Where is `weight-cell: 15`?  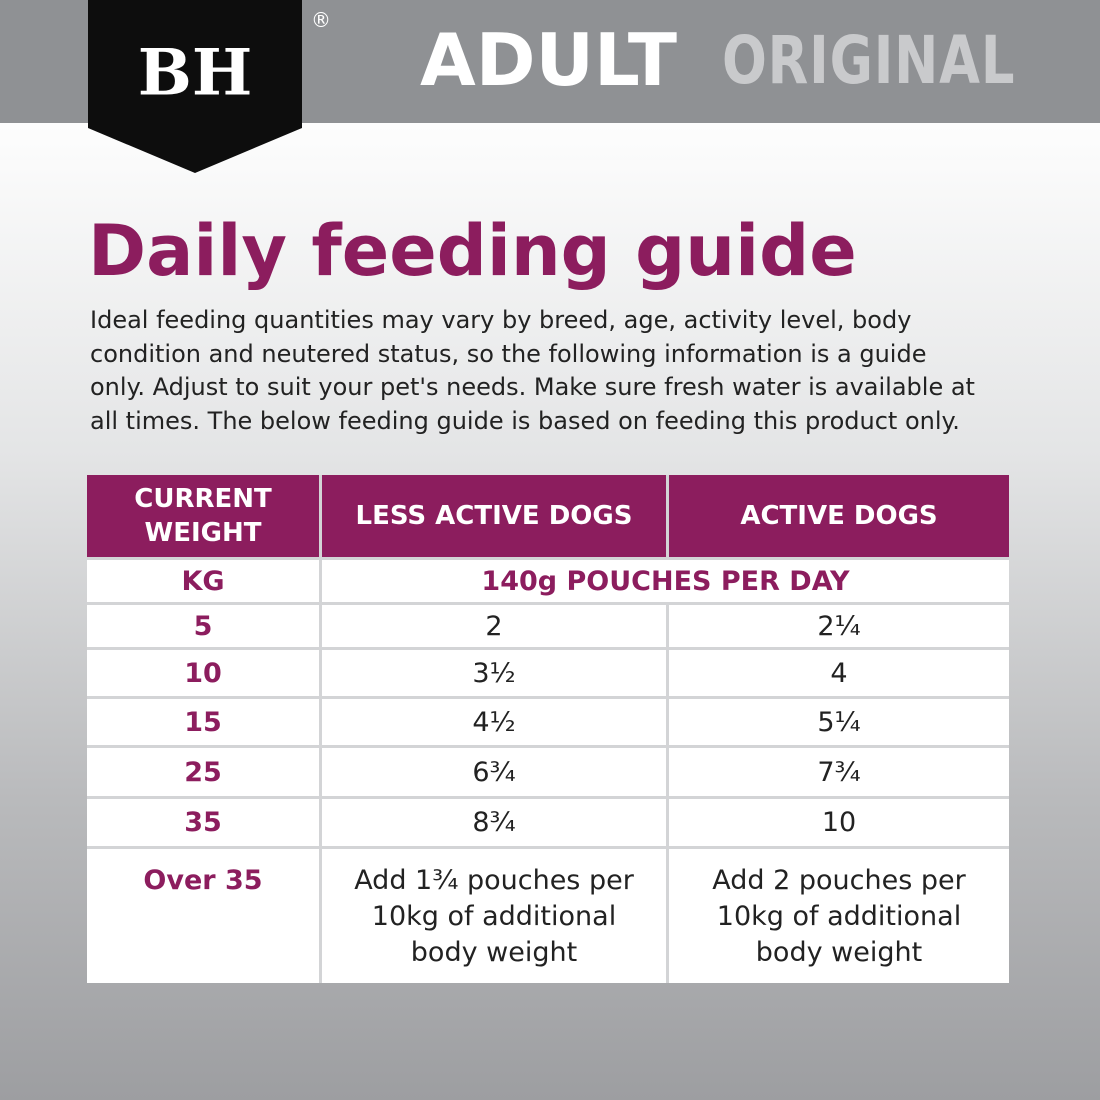 weight-cell: 15 is located at coordinates (203, 722).